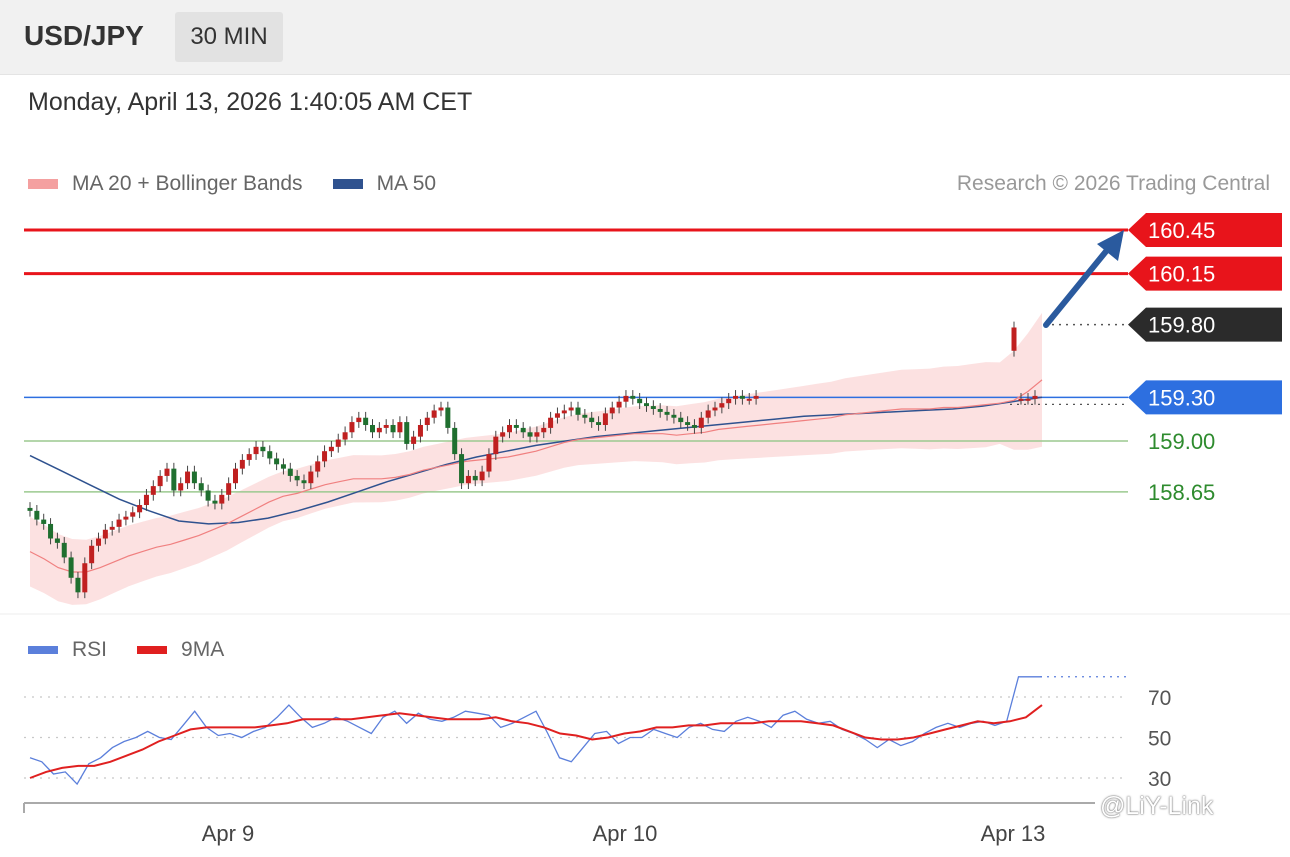  Describe the element at coordinates (1181, 441) in the screenshot. I see `support-level-label: 159.00` at that location.